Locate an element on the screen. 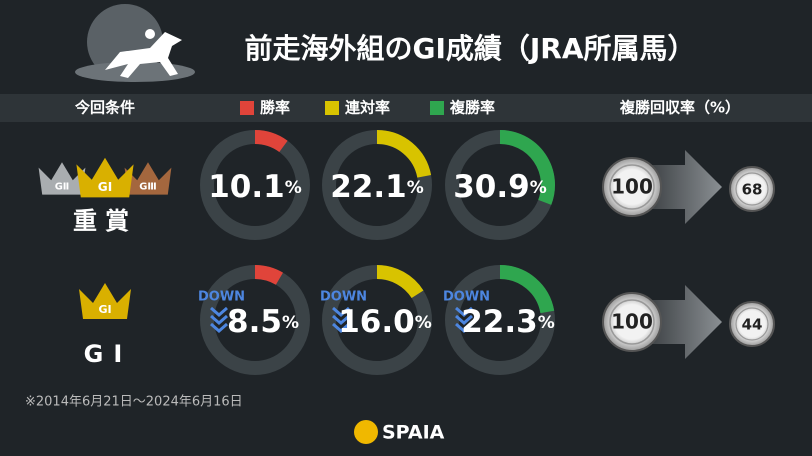  value-label: 8.5% is located at coordinates (263, 322).